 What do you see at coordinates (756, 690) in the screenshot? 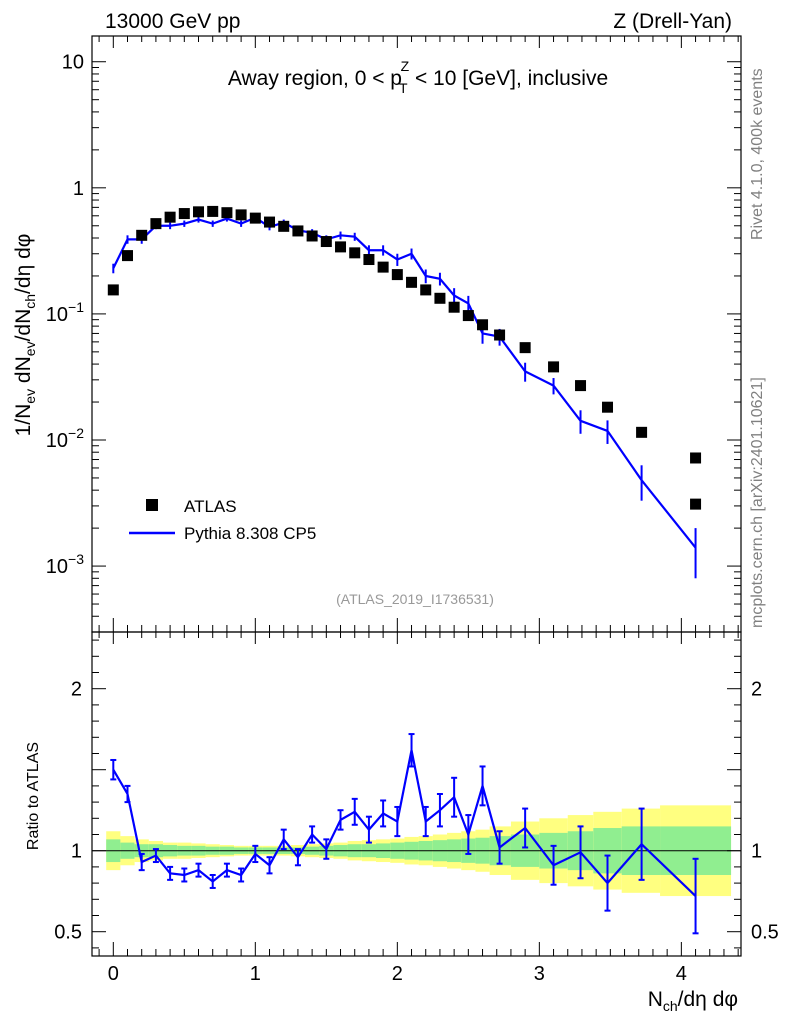
I see `ratio-ytick-label-right: 2` at bounding box center [756, 690].